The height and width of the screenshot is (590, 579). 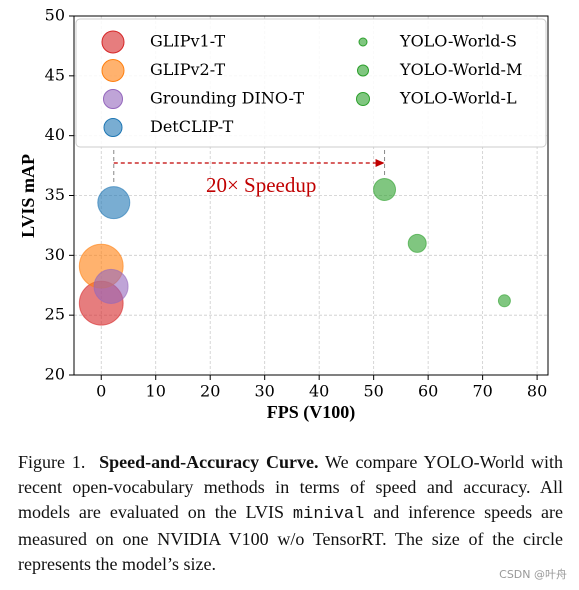 What do you see at coordinates (458, 41) in the screenshot?
I see `legend-label: YOLO-World-S` at bounding box center [458, 41].